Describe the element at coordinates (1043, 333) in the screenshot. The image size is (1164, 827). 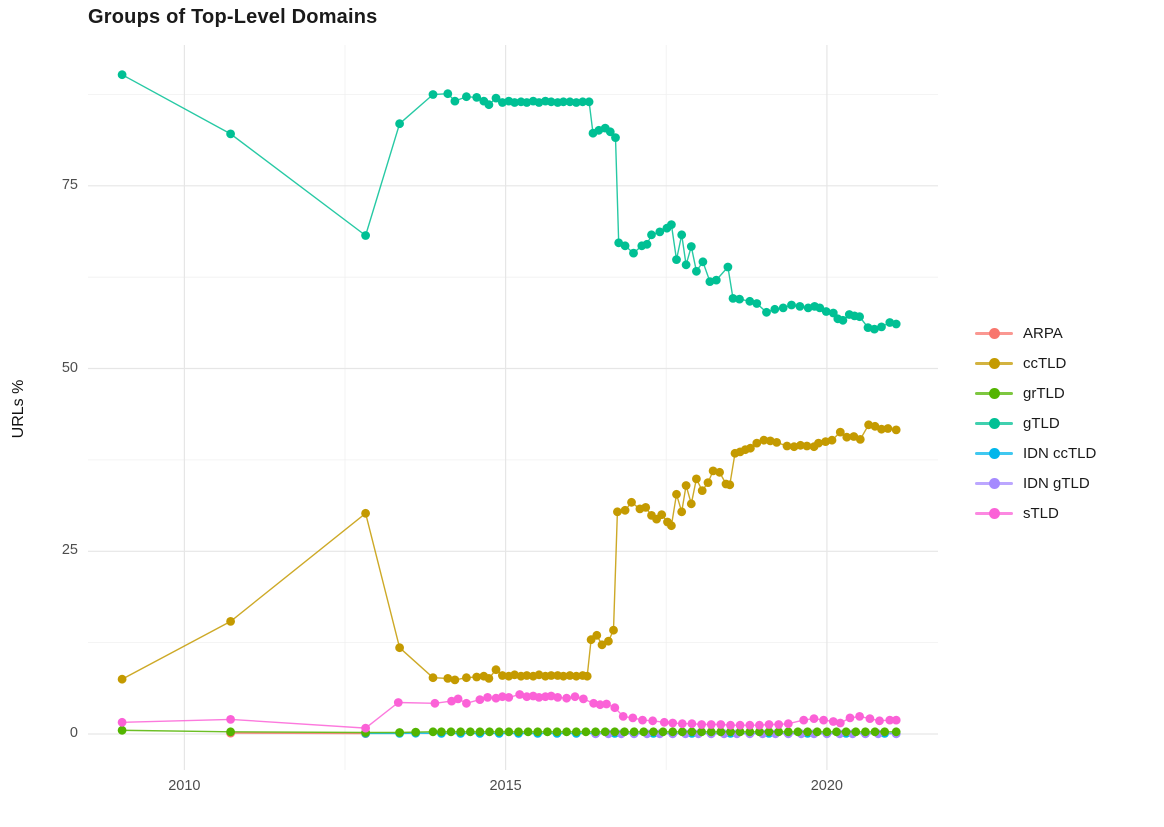
I see `legend-label: ARPA` at that location.